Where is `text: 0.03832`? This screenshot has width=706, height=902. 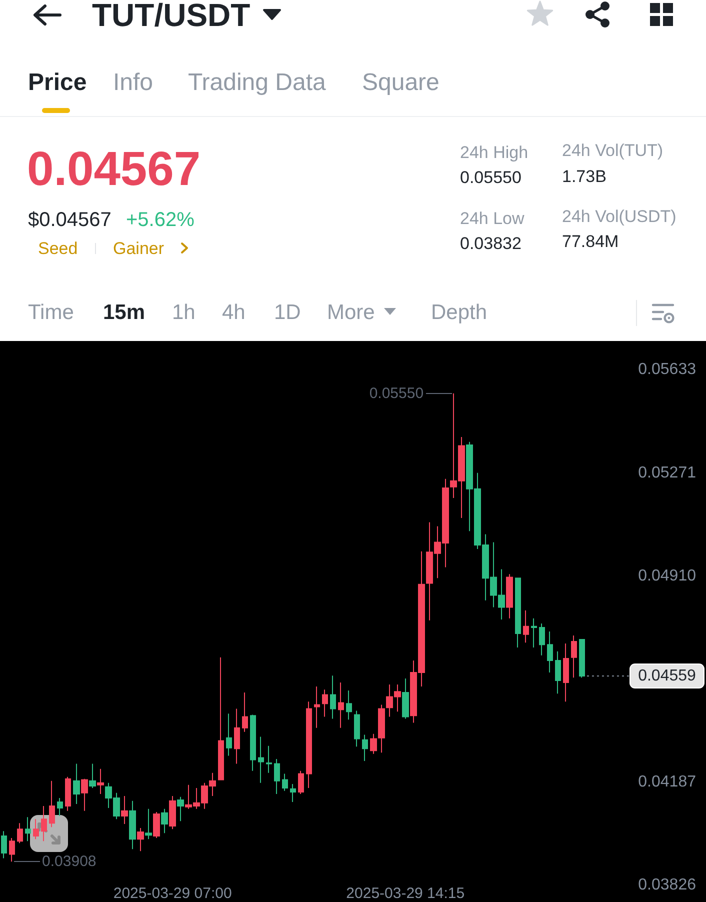 text: 0.03832 is located at coordinates (491, 243).